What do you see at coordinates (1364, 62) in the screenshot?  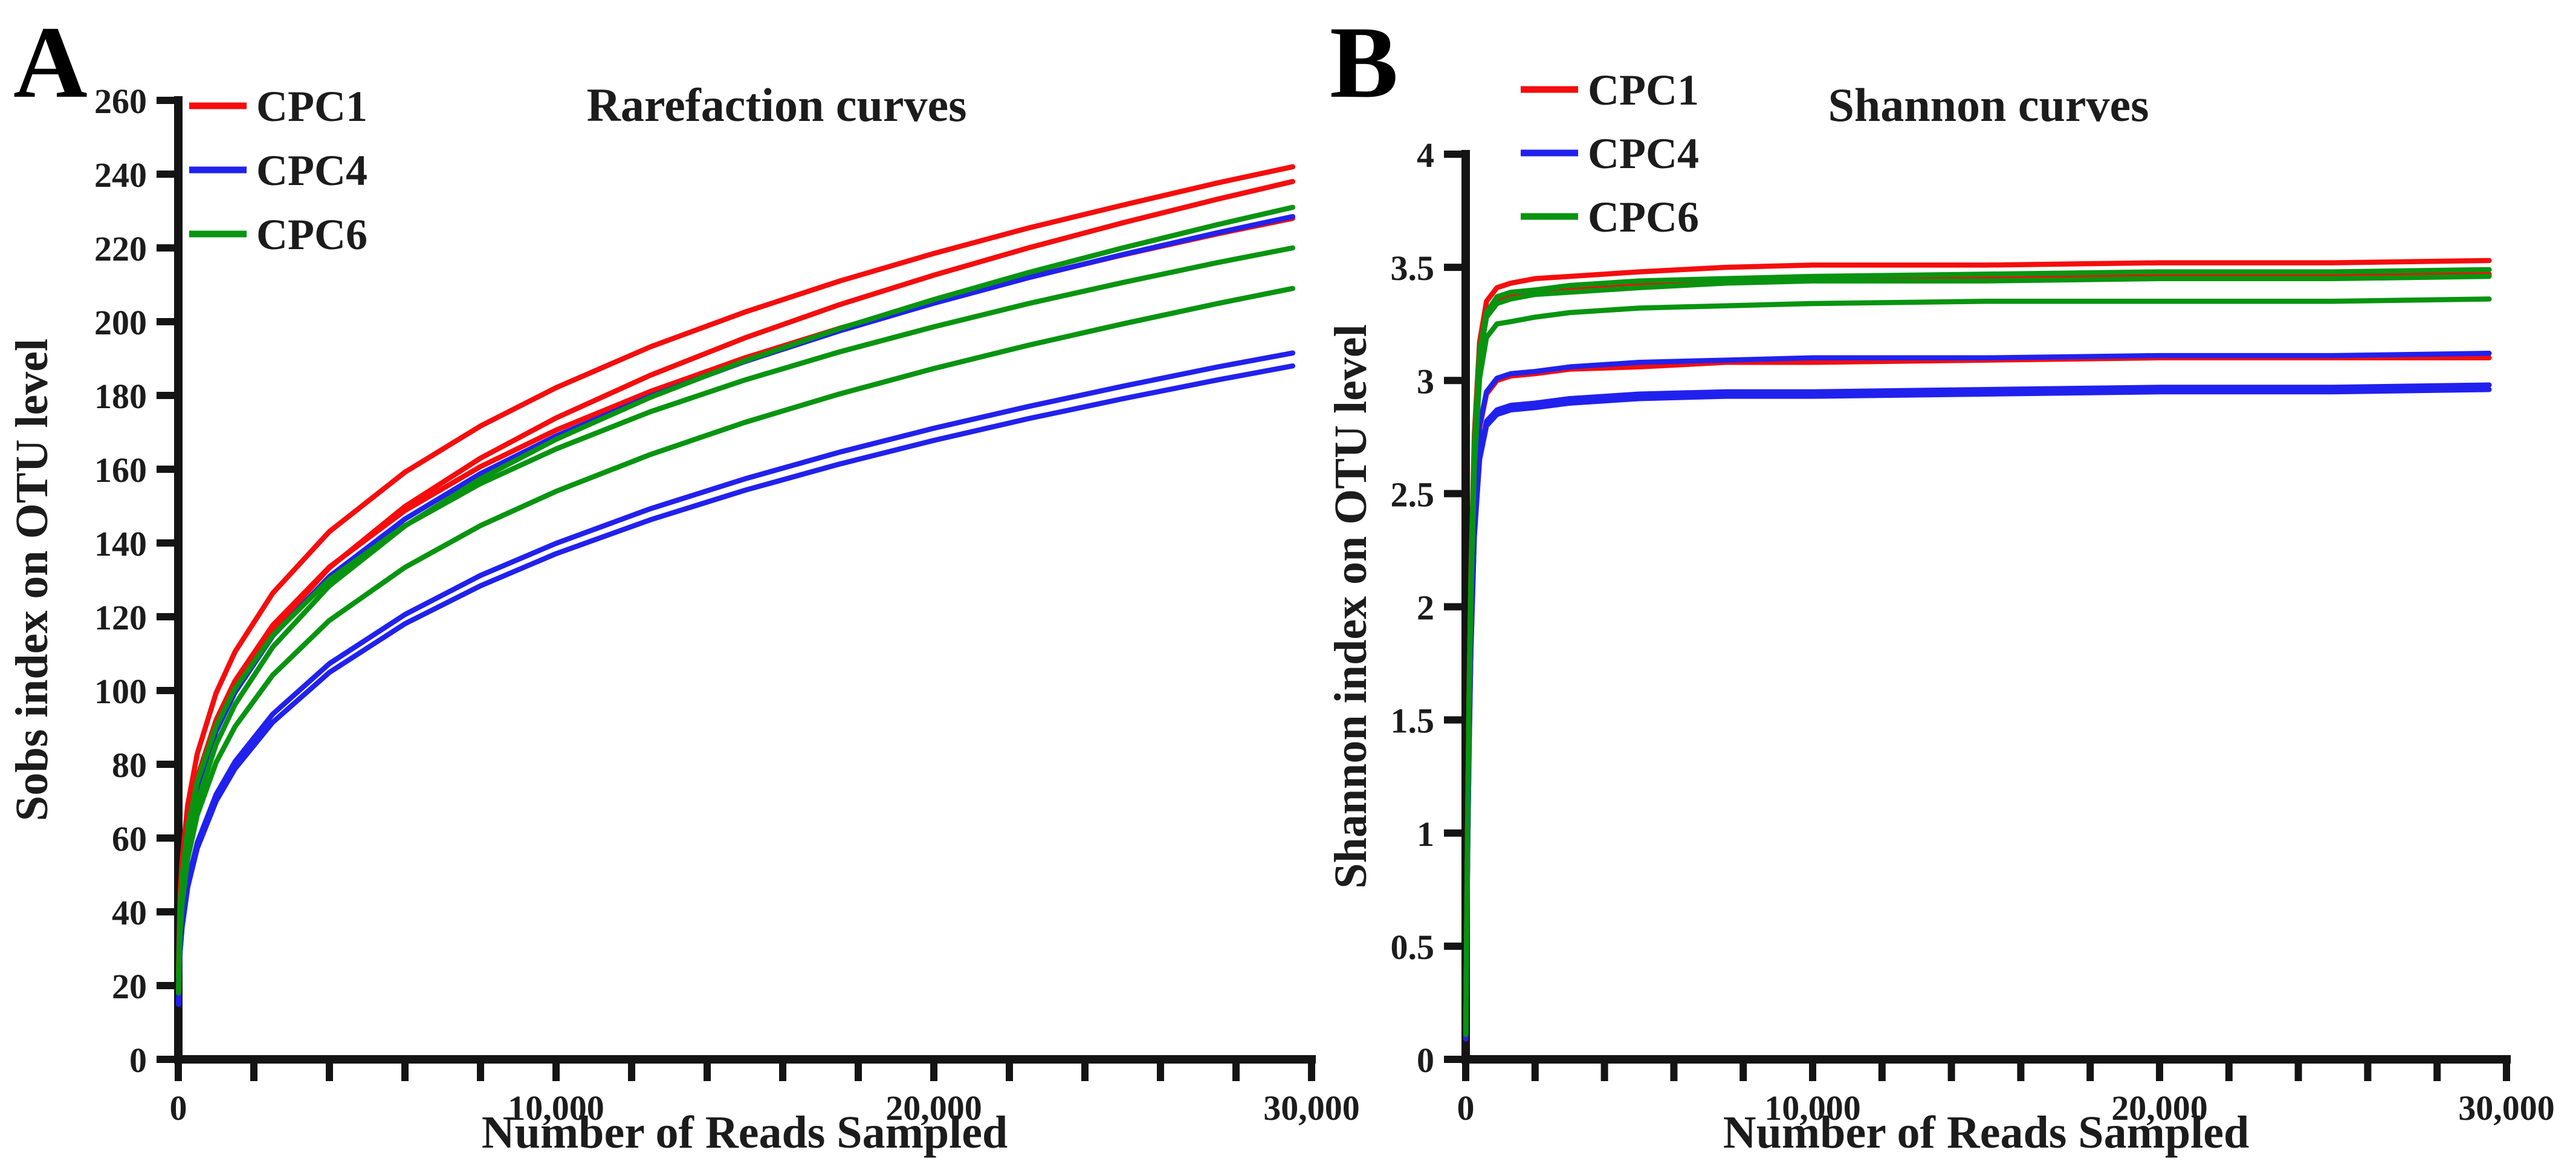 I see `panel-label-b: B` at bounding box center [1364, 62].